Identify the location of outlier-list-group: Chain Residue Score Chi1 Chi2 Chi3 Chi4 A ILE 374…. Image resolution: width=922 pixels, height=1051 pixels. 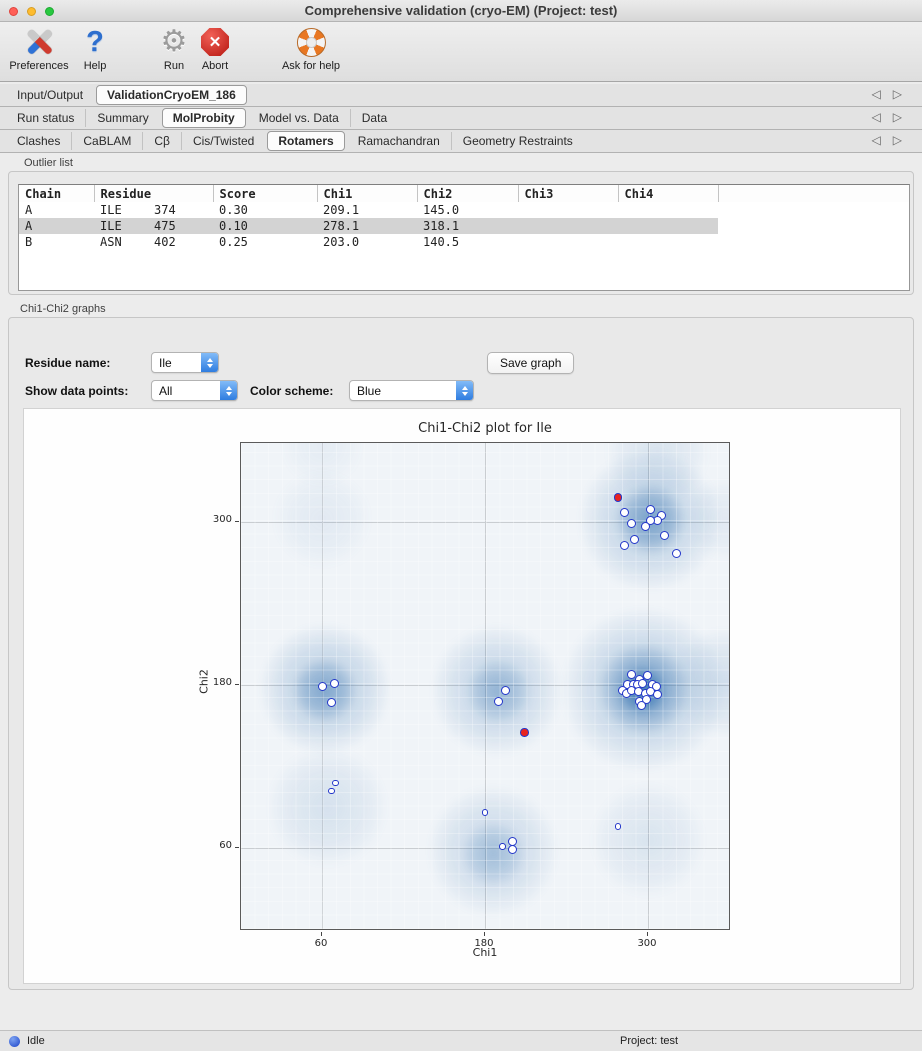
(461, 233).